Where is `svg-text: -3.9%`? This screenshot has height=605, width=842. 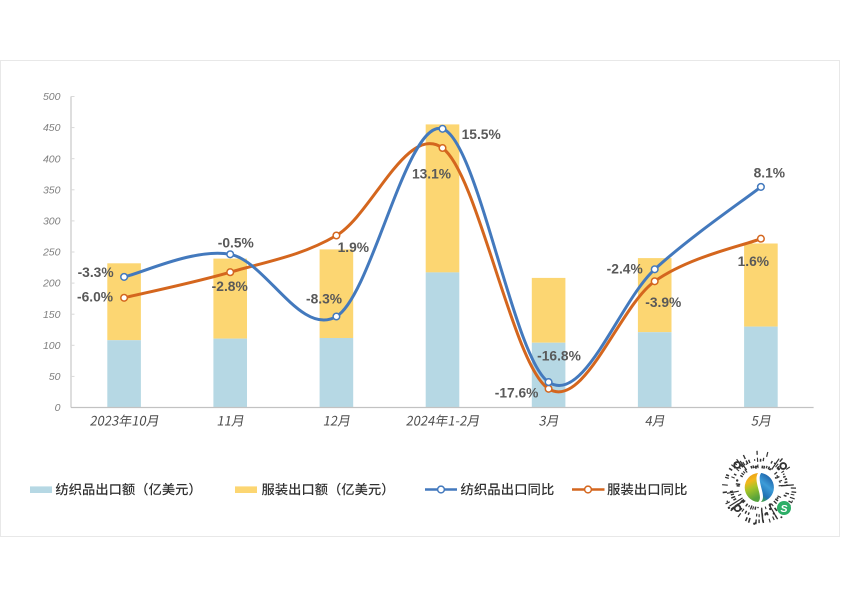
svg-text: -3.9% is located at coordinates (663, 302).